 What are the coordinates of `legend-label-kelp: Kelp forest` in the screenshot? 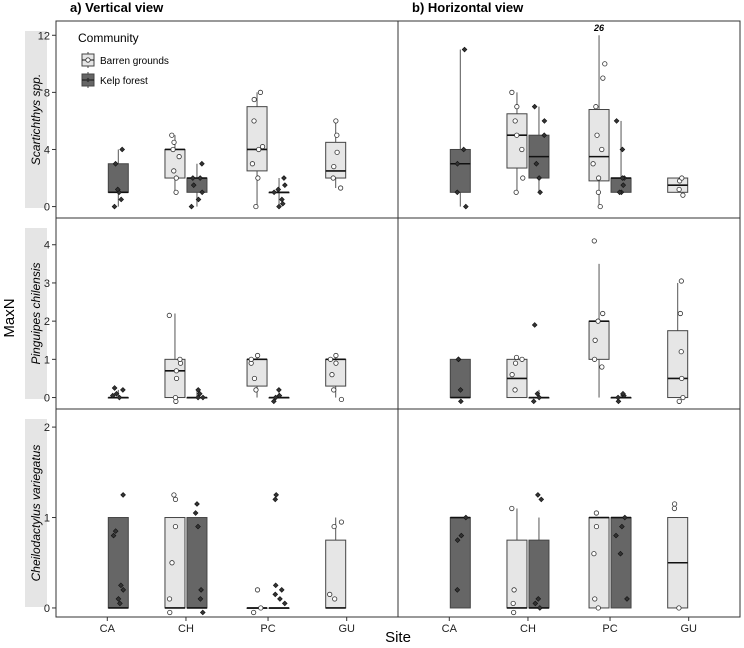 It's located at (124, 81).